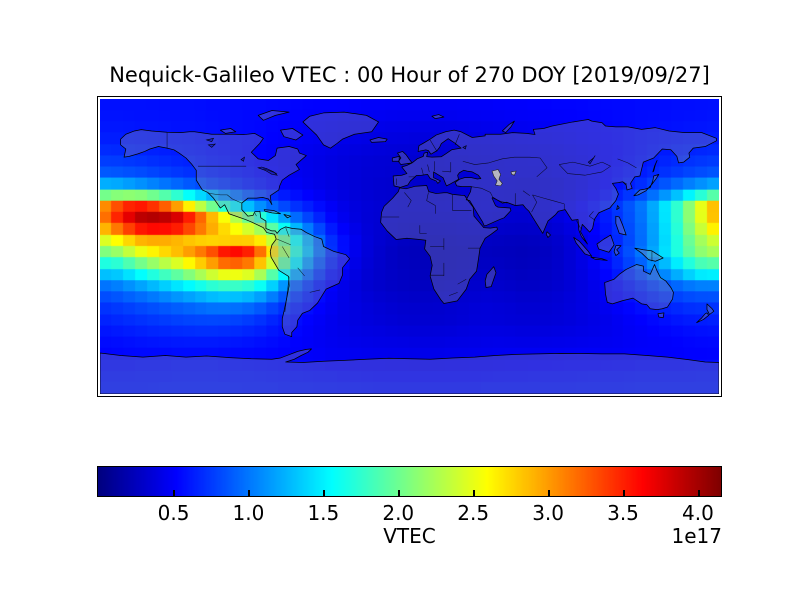 This screenshot has height=600, width=800. I want to click on colorbar, so click(409, 481).